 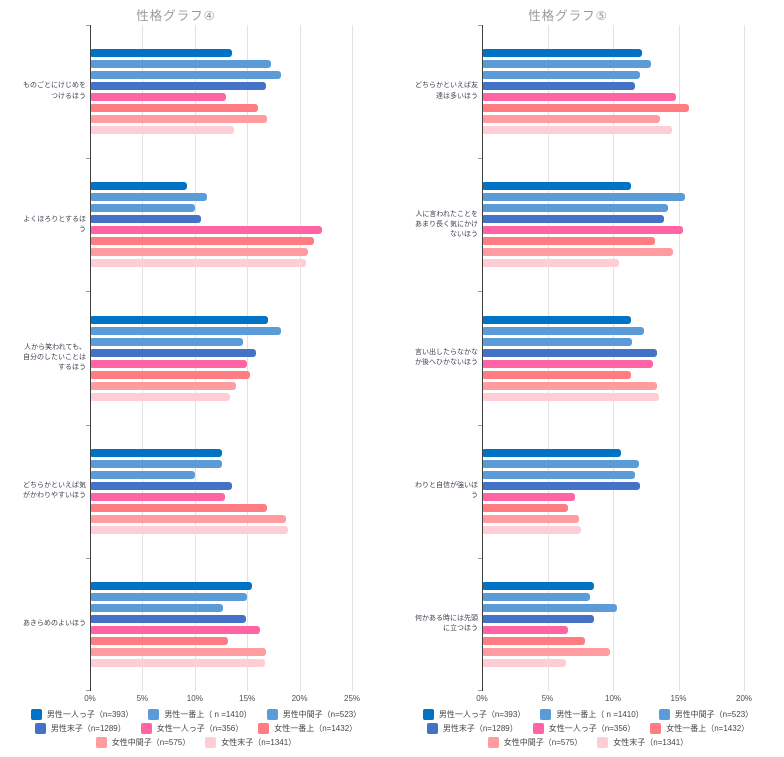 I want to click on category-slot: 何かある時には先頭に立つほう, so click(x=437, y=624).